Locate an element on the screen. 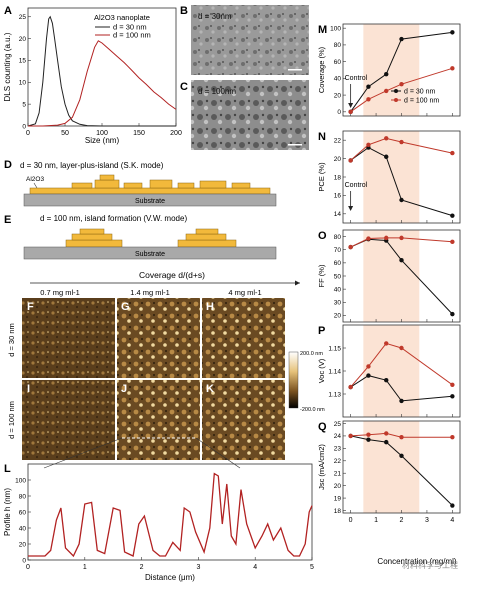  afm-col-2: 1.4 mg ml-1 is located at coordinates (150, 292).